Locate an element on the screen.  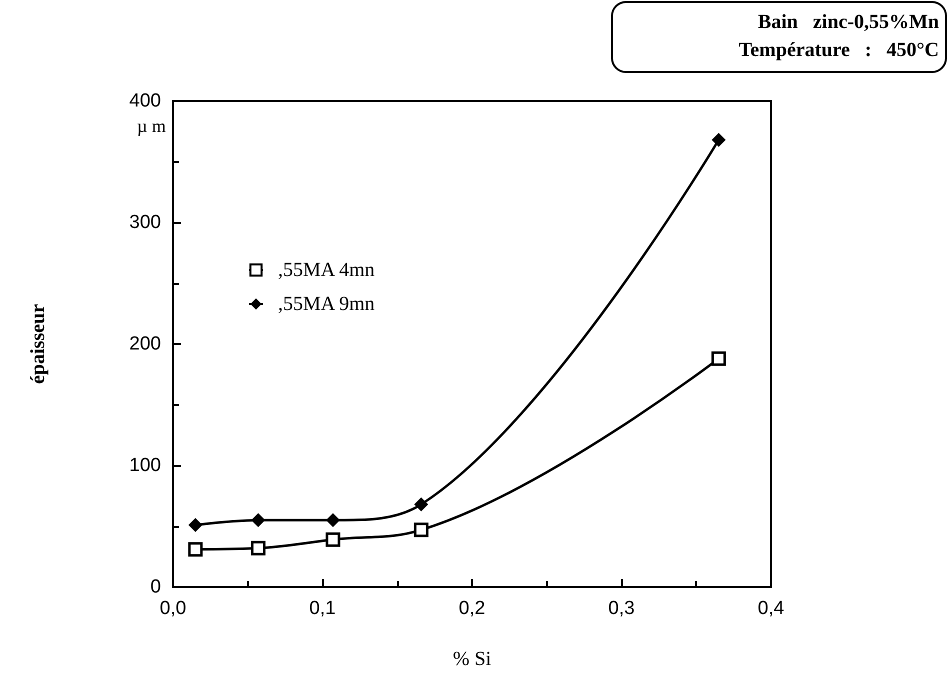
legend-label: ,55MA 9mn is located at coordinates (321, 304).